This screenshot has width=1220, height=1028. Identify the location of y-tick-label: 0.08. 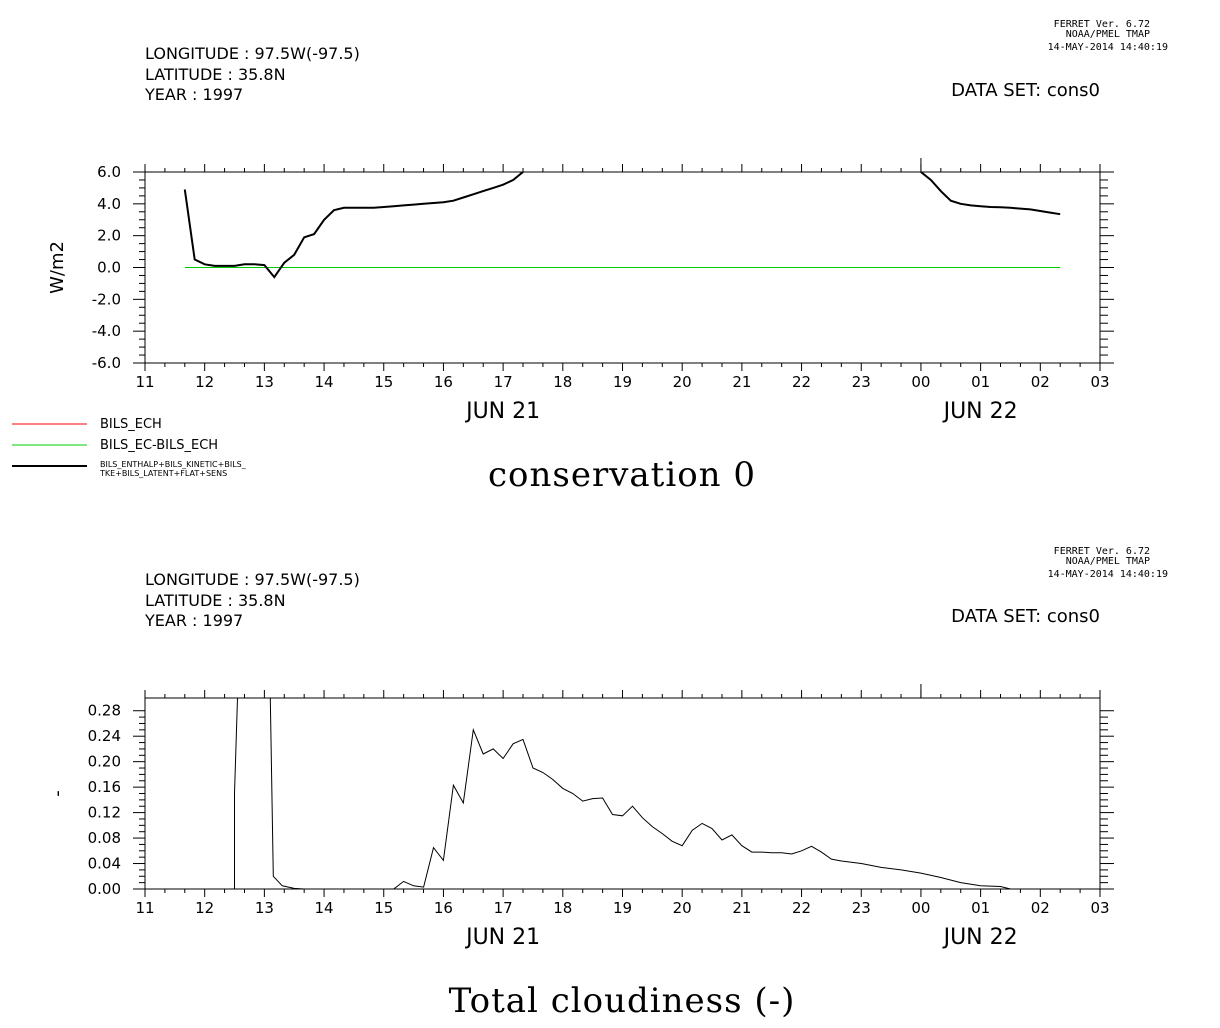
(104, 838).